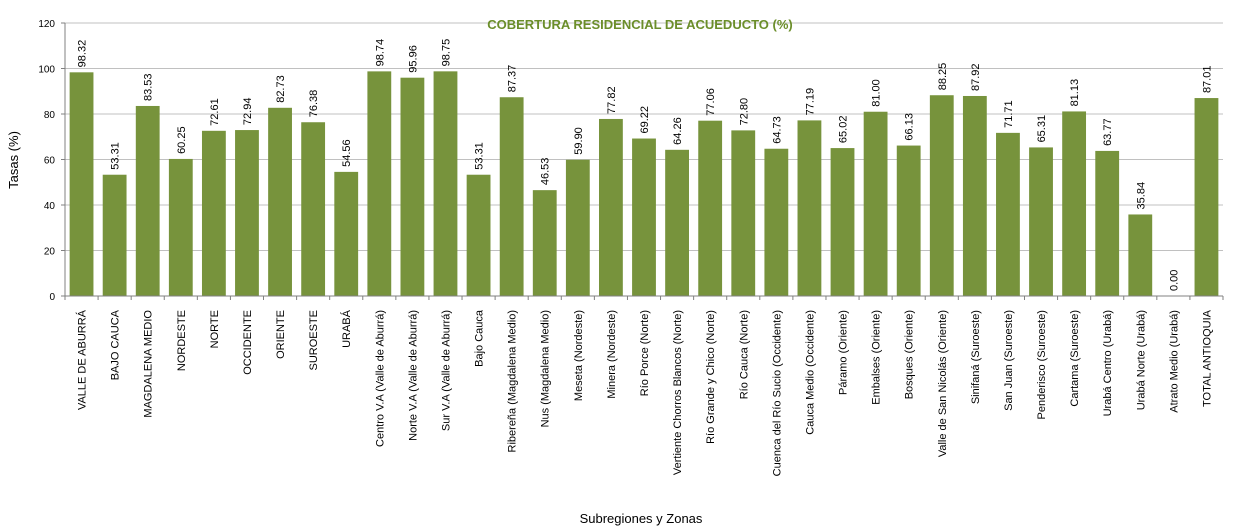  I want to click on value-label: 66.13, so click(910, 127).